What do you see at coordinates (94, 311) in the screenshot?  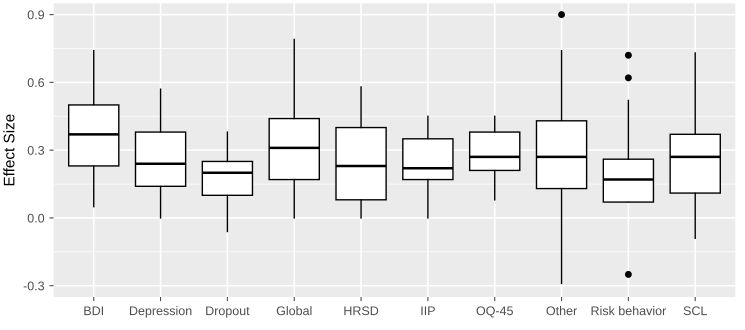 I see `x-tick-label: BDI` at bounding box center [94, 311].